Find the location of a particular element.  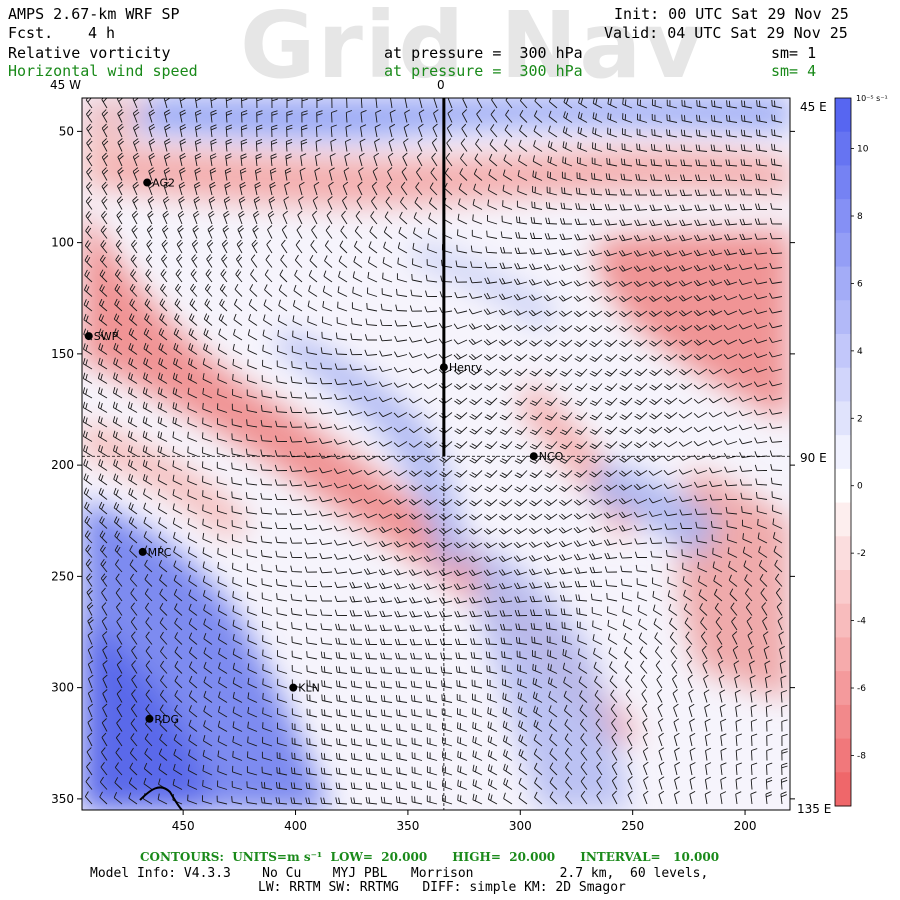

y-tick-label: 300 is located at coordinates (62, 688).